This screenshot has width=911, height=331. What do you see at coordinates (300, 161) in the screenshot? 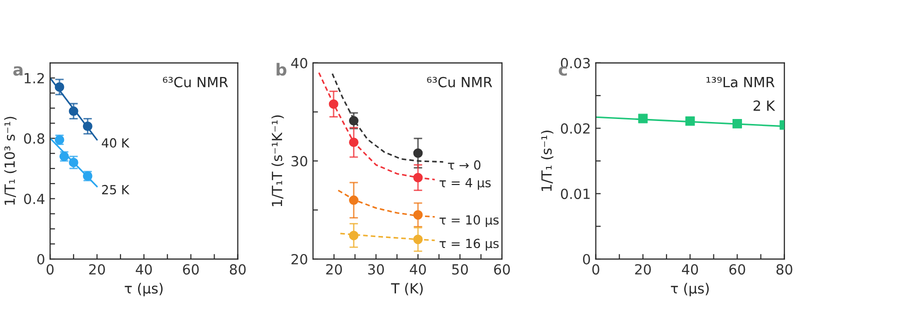
I see `y-tick-label: 30` at bounding box center [300, 161].